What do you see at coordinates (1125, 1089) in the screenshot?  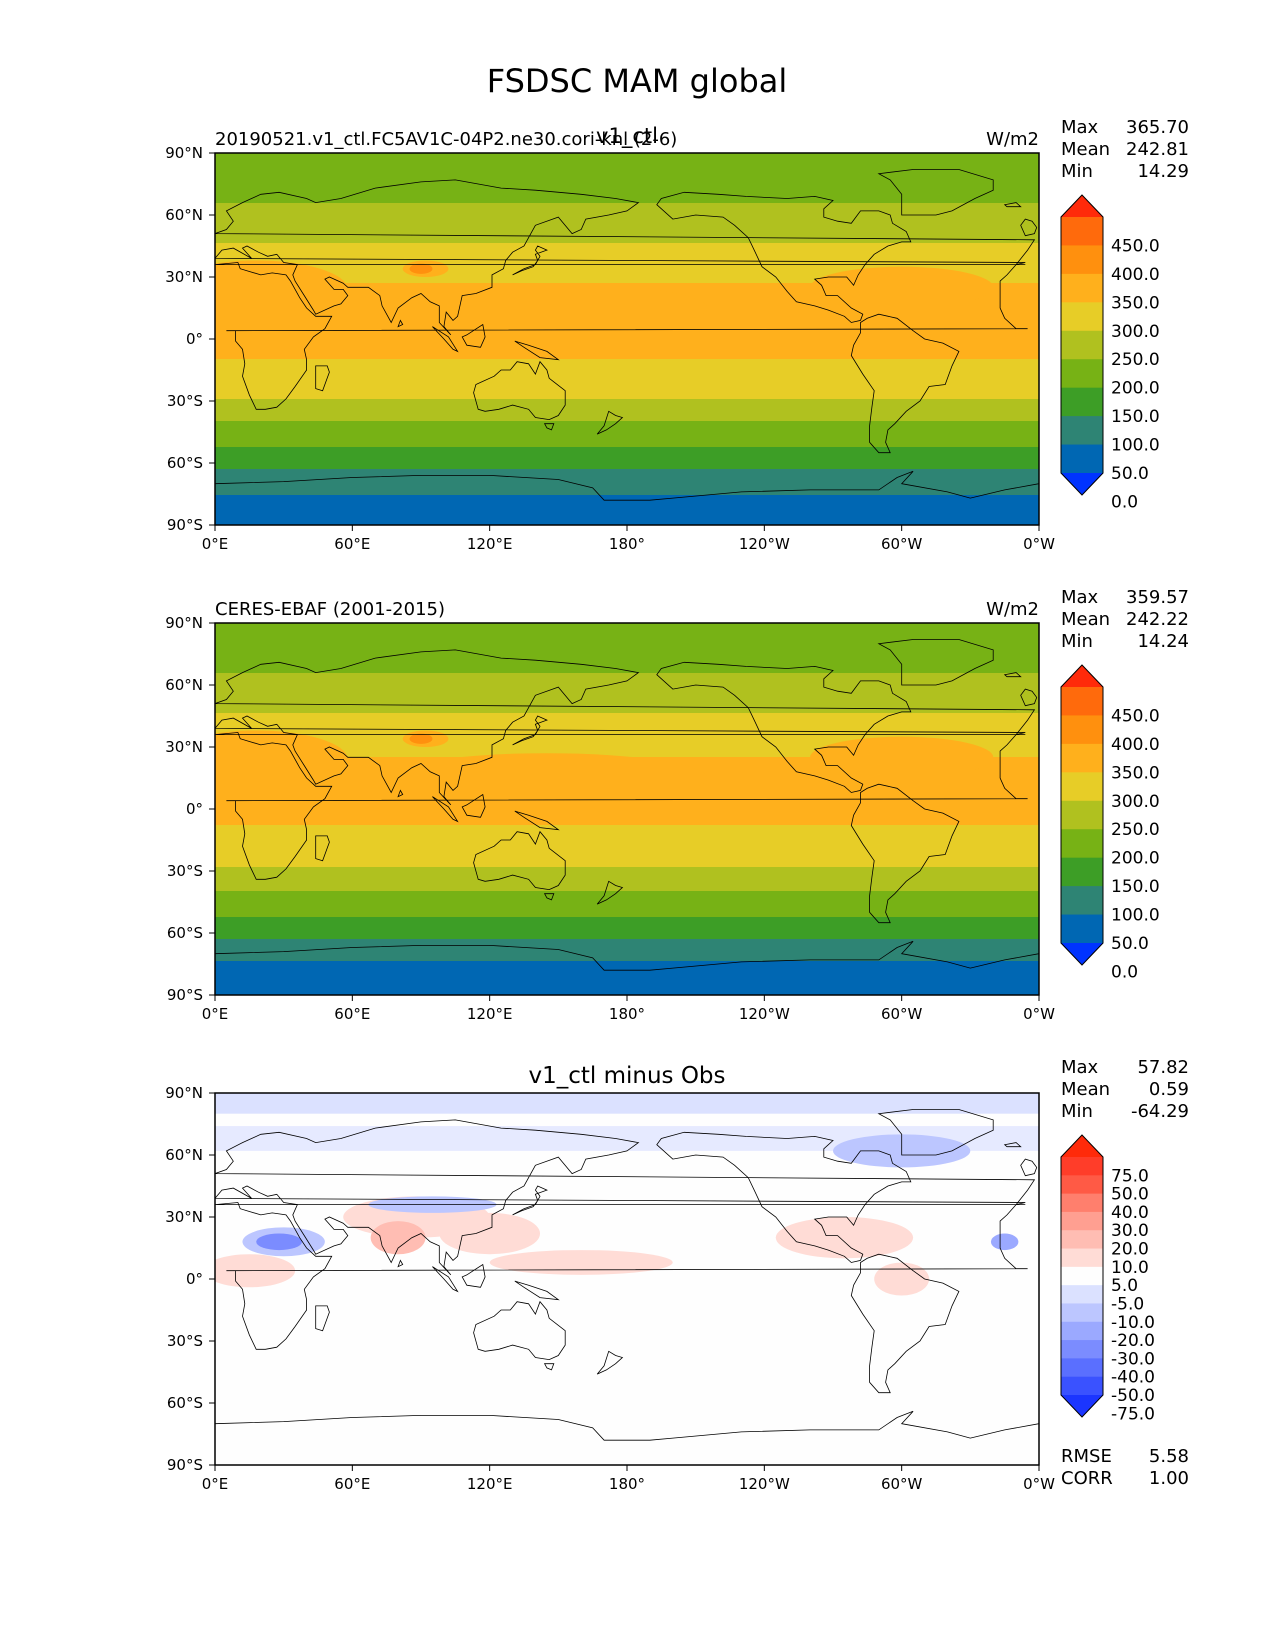 I see `stats-block: Max 57.82 Mean 0.59 Min -64.29` at bounding box center [1125, 1089].